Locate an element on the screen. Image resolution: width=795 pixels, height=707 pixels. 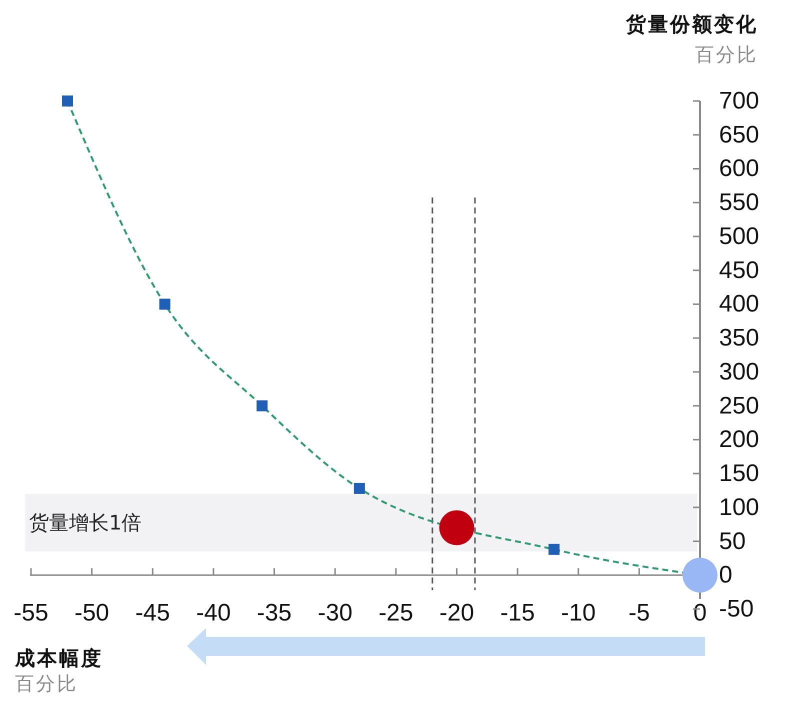
x-tick-label: -20 is located at coordinates (456, 613).